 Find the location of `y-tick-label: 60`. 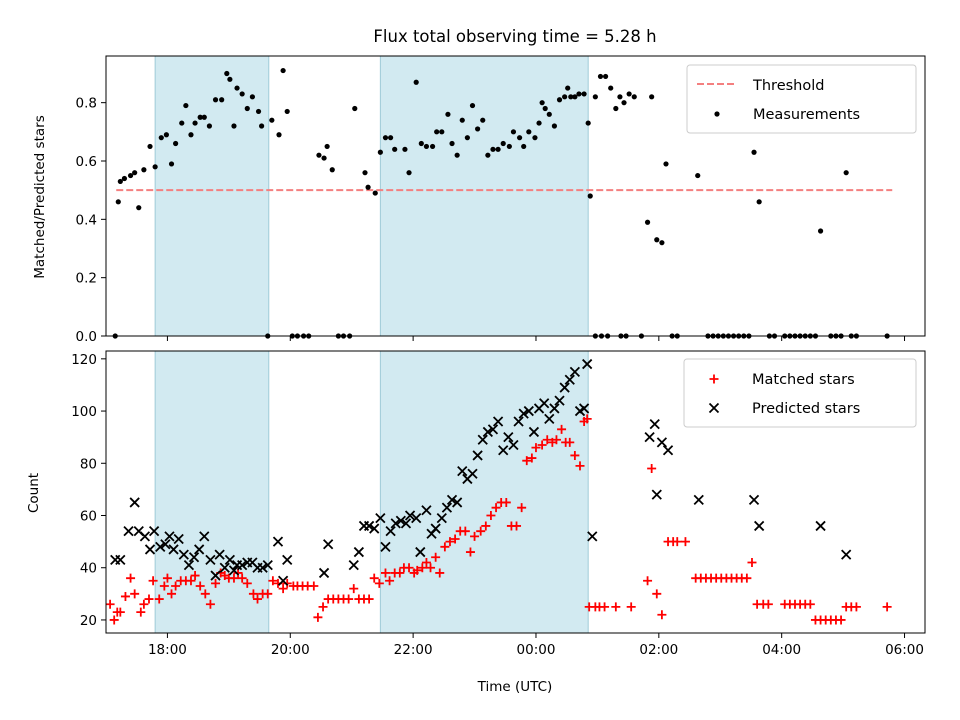

y-tick-label: 60 is located at coordinates (88, 517).